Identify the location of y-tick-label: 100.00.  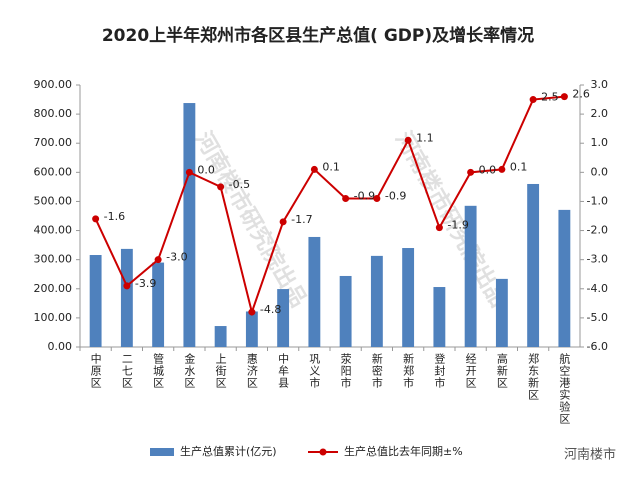
(53, 317).